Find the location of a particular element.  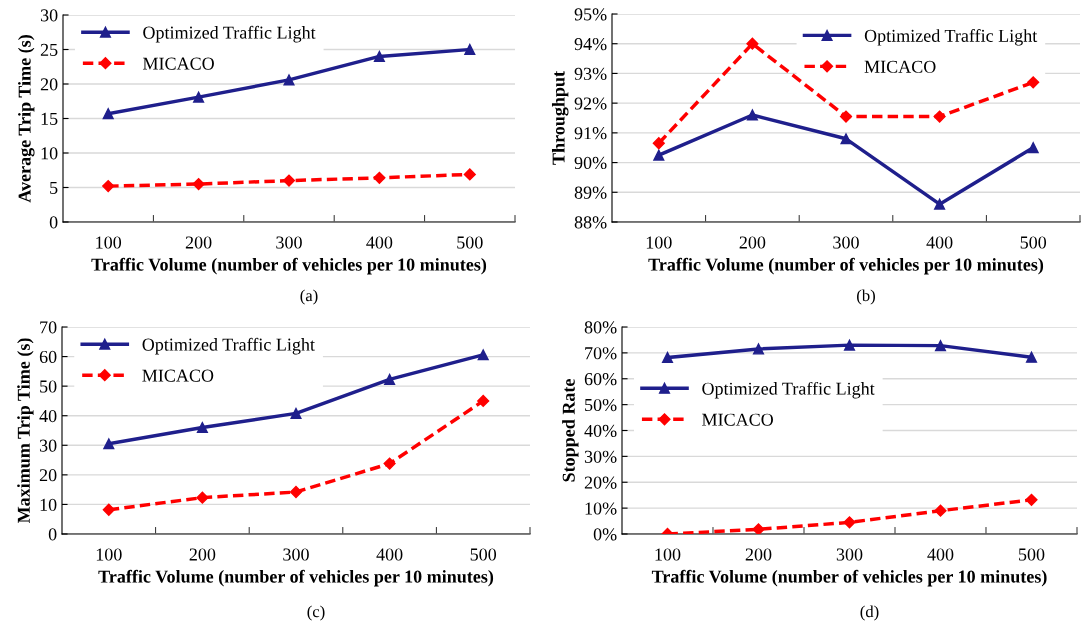

y-axis-title: Stopped Rate is located at coordinates (570, 430).